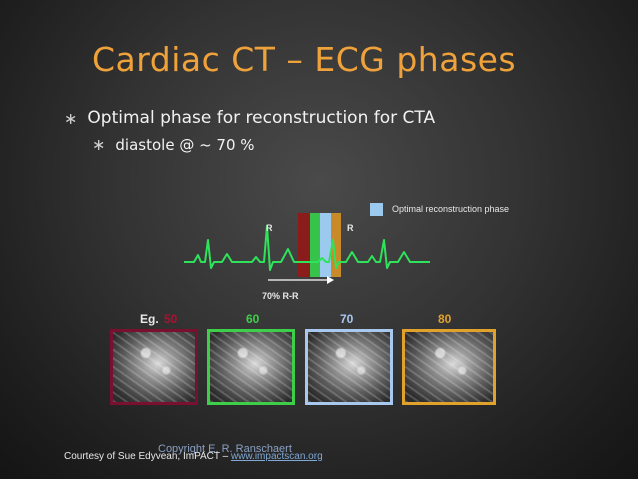 This screenshot has height=479, width=638. I want to click on credit-text: Courtesy of Sue Edyvean, ImPACT –, so click(147, 456).